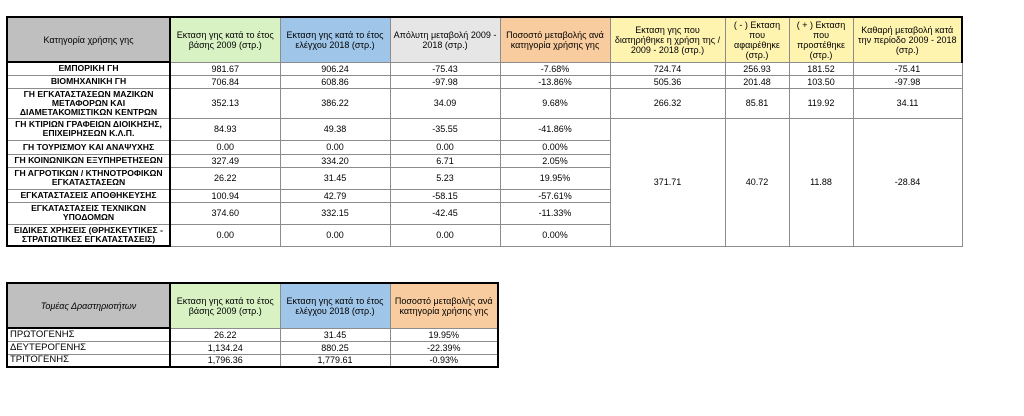  What do you see at coordinates (555, 195) in the screenshot?
I see `percent-change-cell: -57.61%` at bounding box center [555, 195].